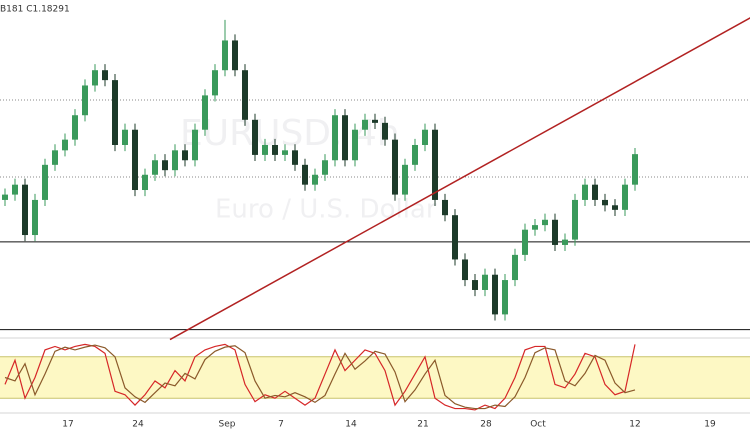  Describe the element at coordinates (35, 10) in the screenshot. I see `header-values: B181 C1.18291` at that location.